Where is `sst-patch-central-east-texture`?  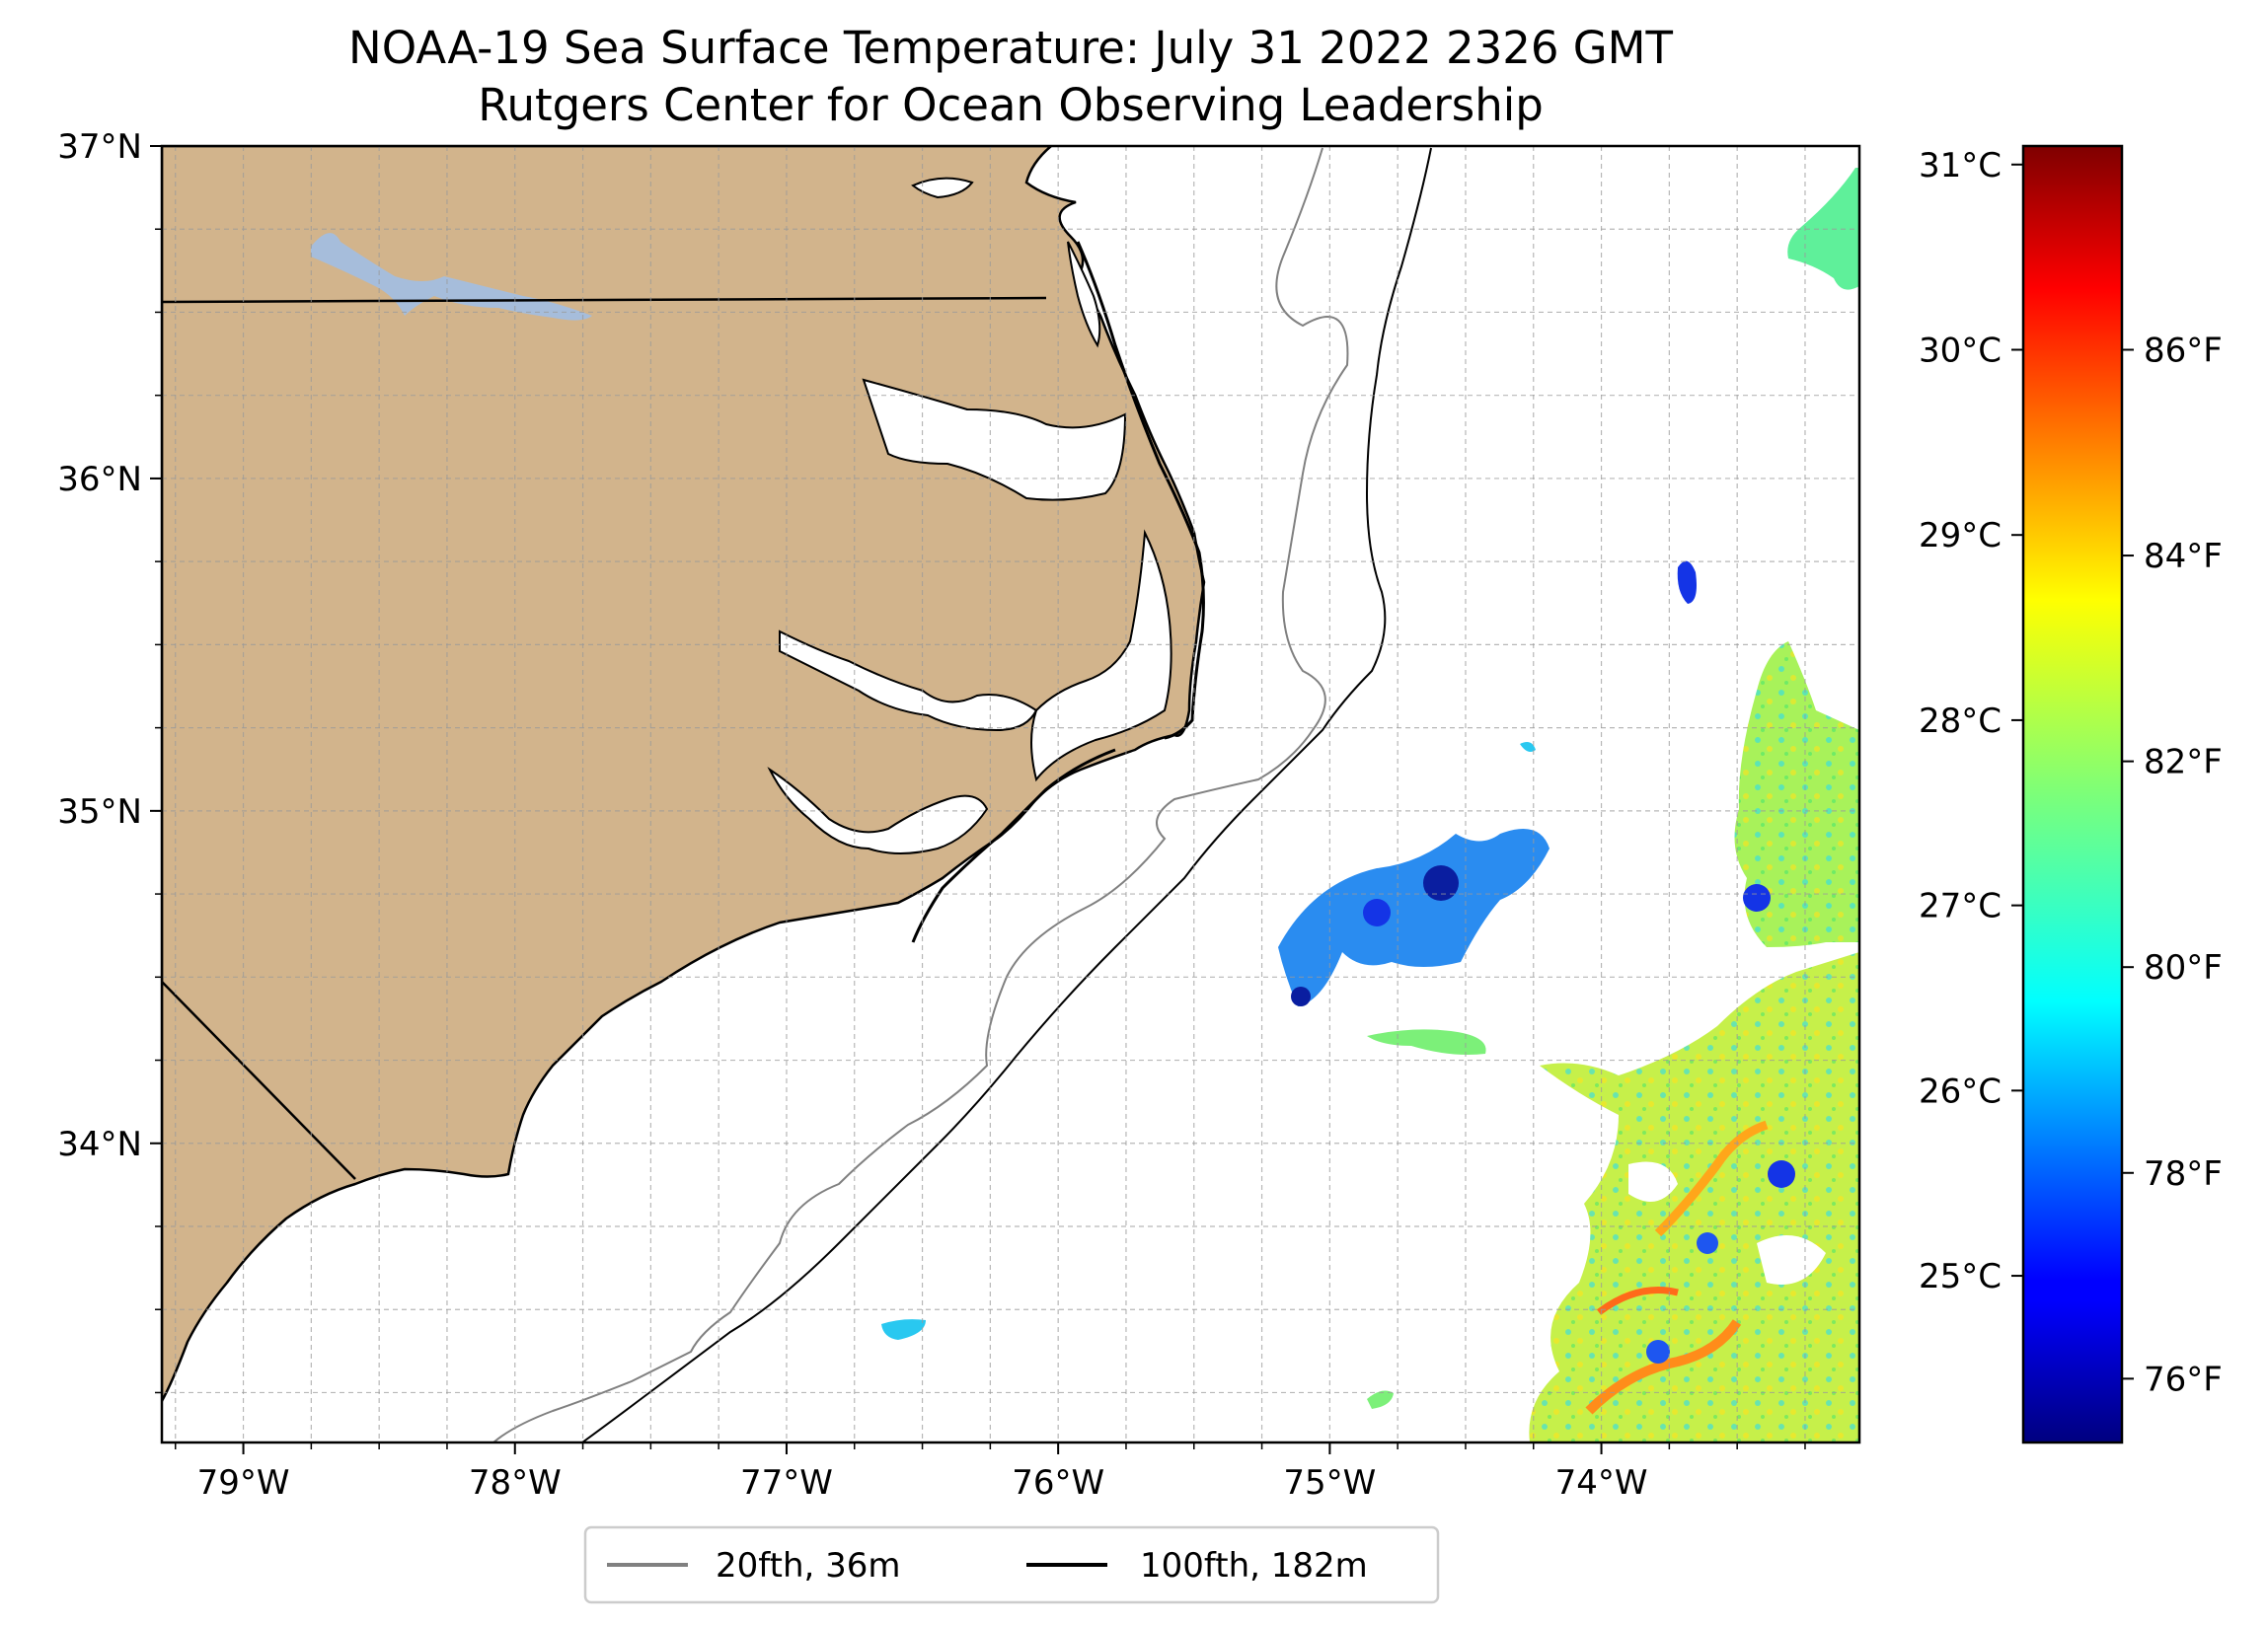
sst-patch-central-east-texture is located at coordinates (1797, 794).